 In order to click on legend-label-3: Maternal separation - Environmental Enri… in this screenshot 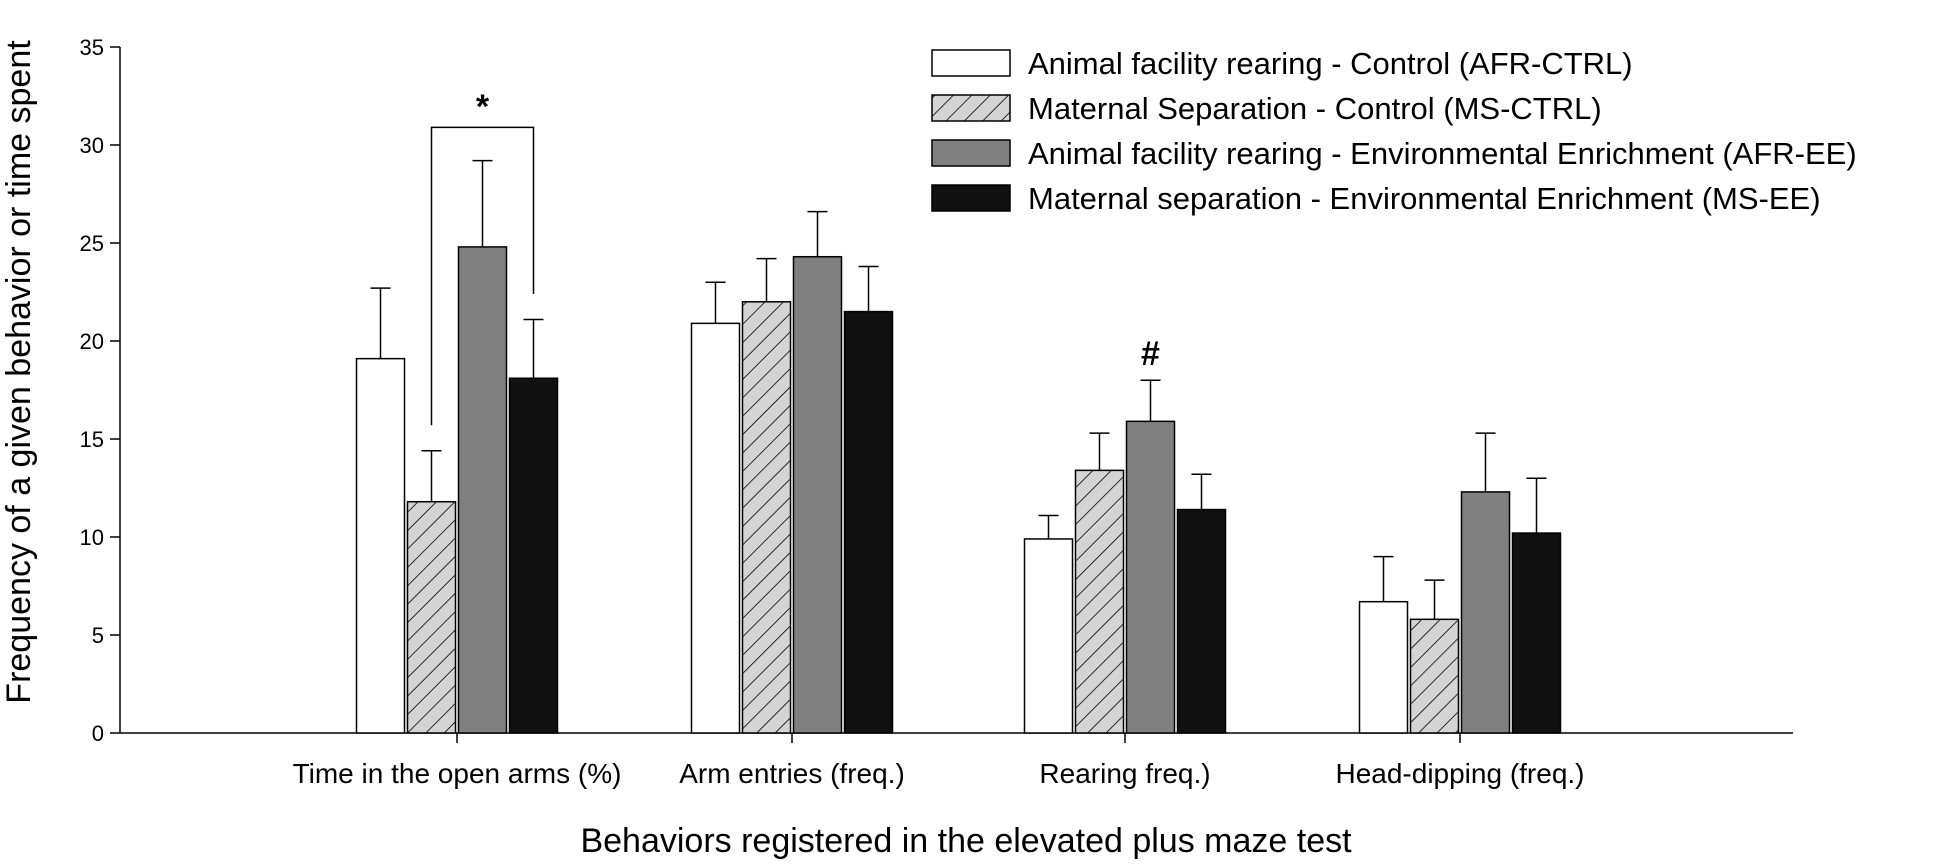, I will do `click(1424, 198)`.